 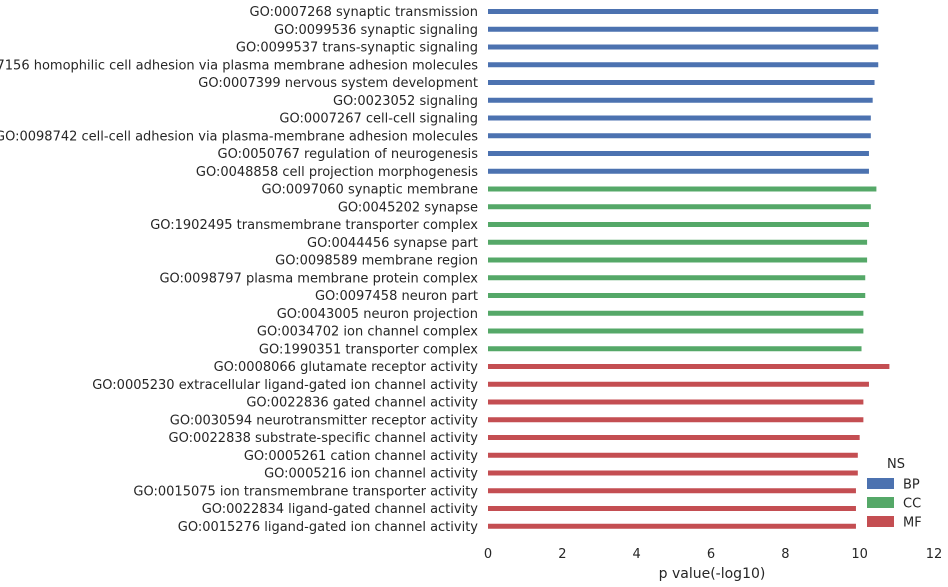 I want to click on category-label: GO:0099536 synaptic signaling, so click(x=376, y=30).